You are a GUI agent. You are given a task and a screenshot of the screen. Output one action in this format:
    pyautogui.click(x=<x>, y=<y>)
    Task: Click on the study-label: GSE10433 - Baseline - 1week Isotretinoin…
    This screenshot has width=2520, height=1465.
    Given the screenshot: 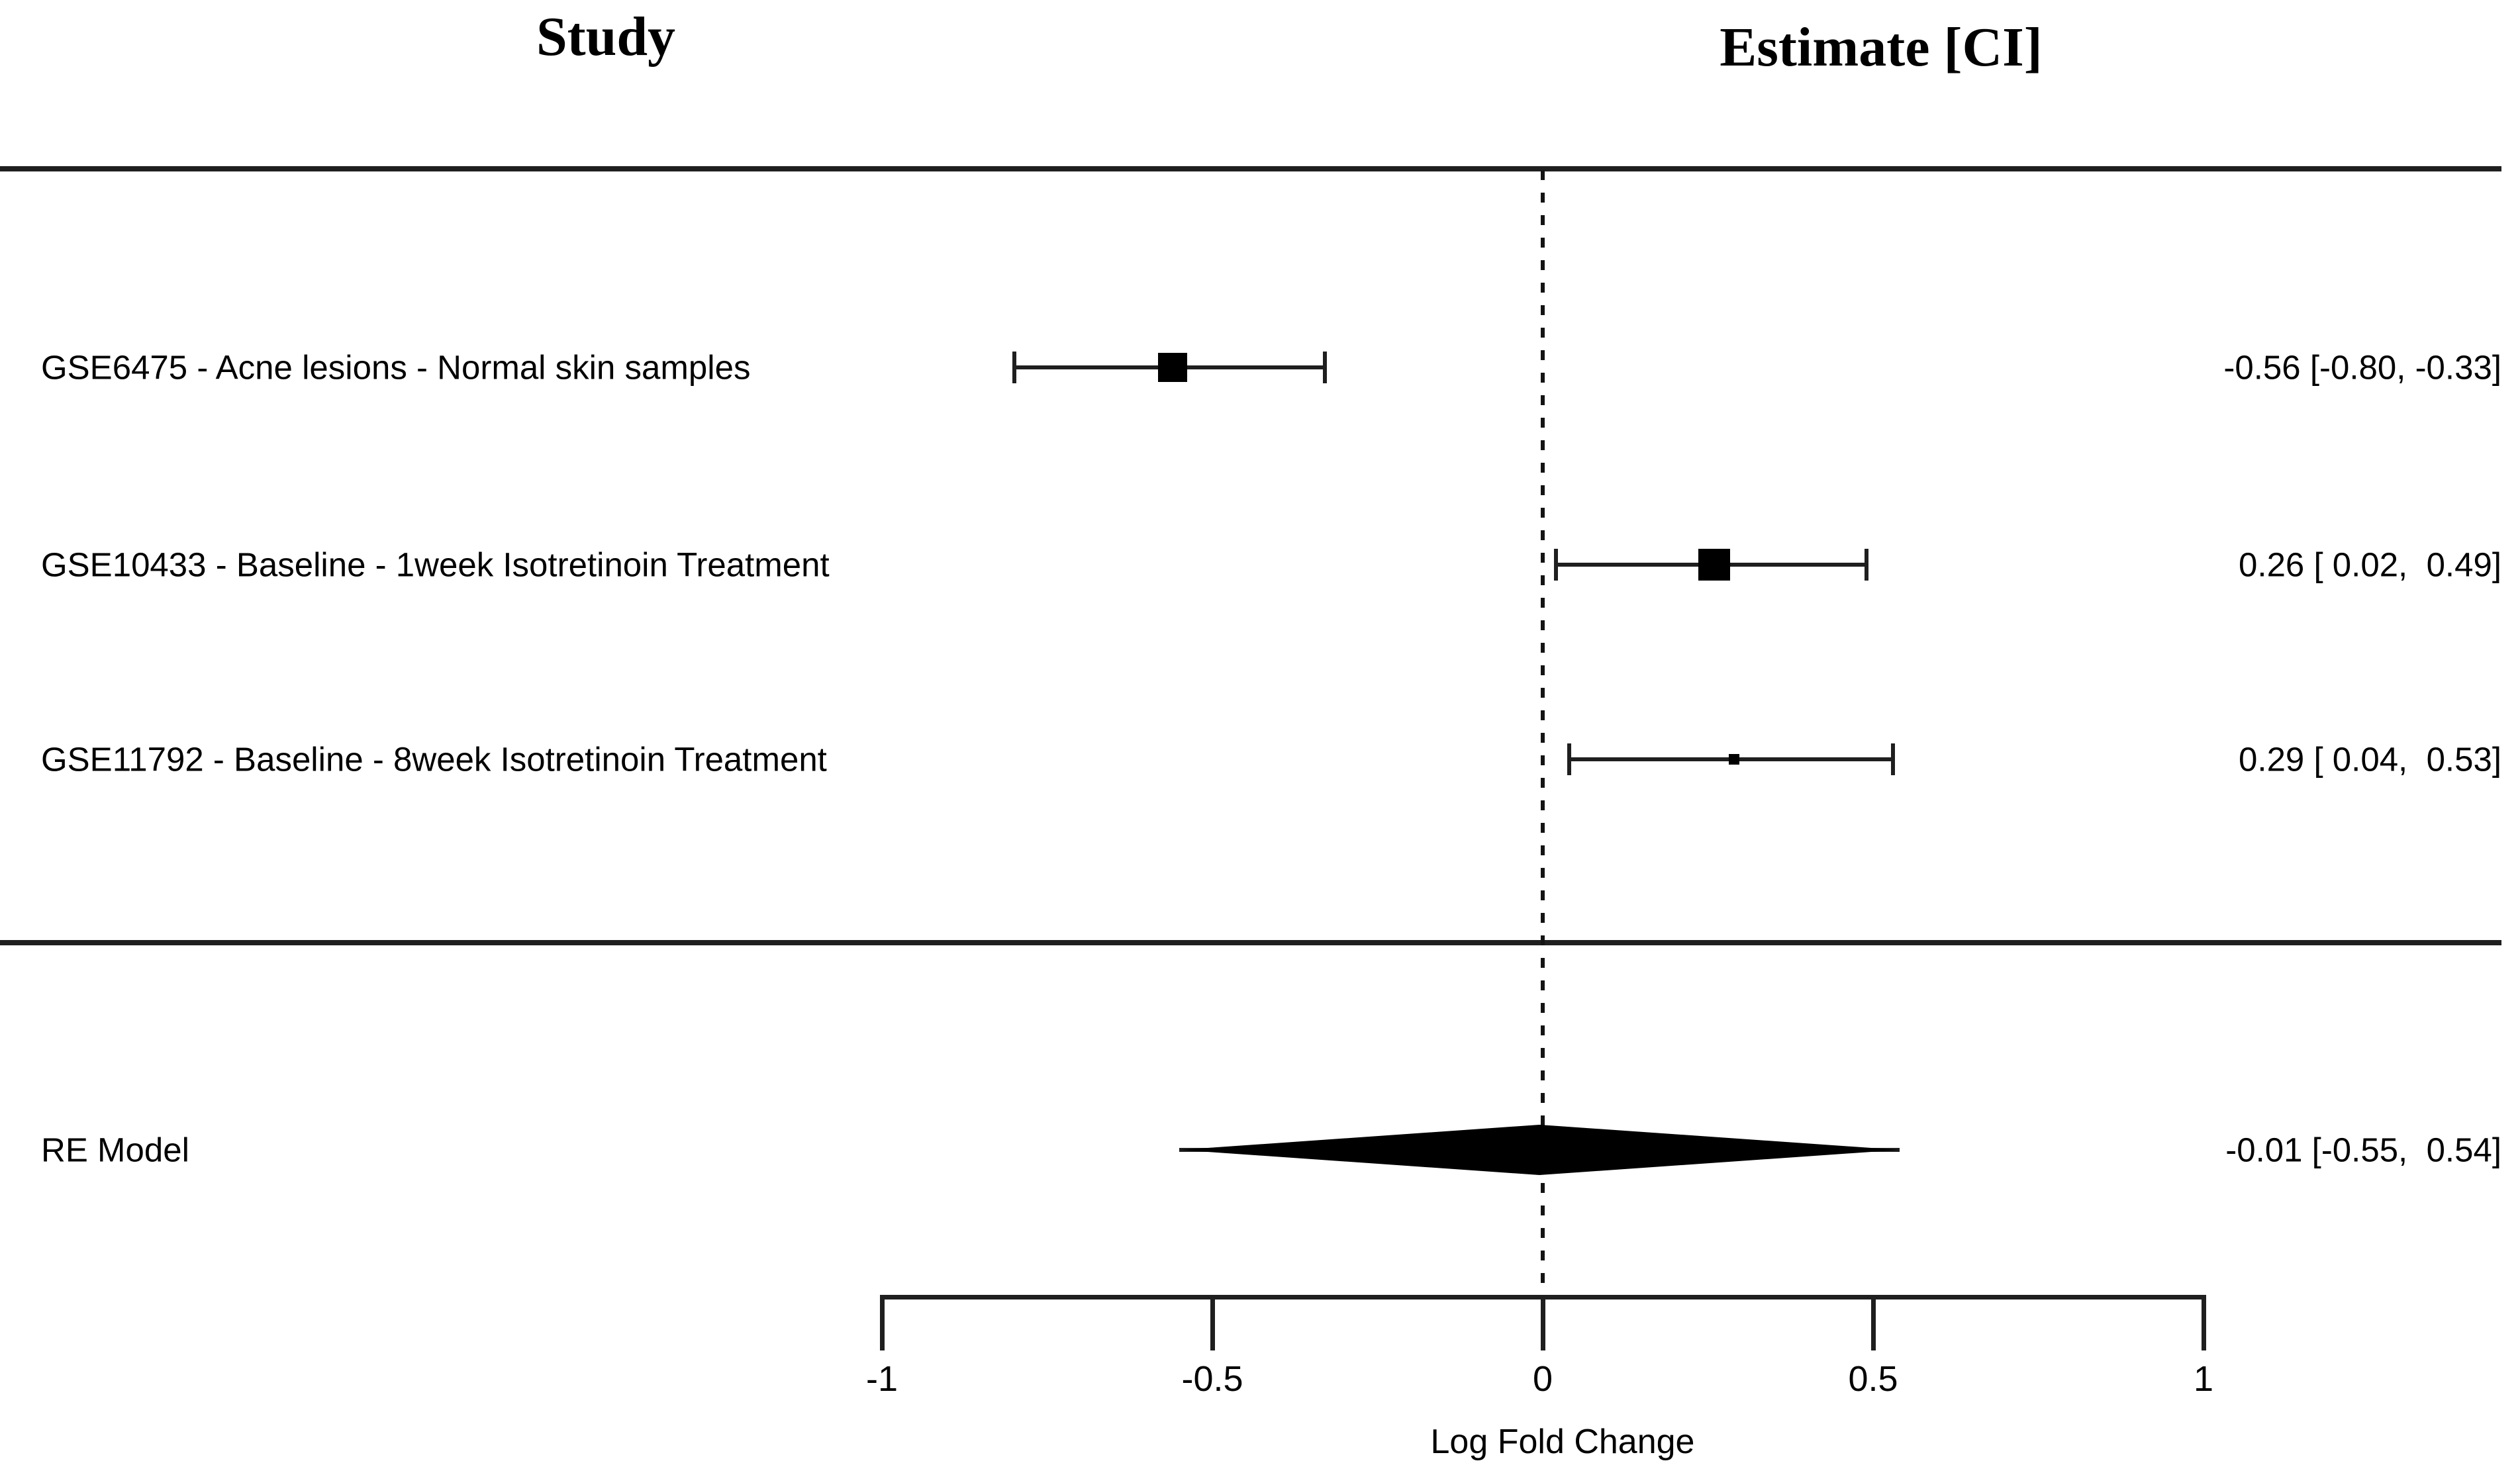 What is the action you would take?
    pyautogui.click(x=435, y=564)
    